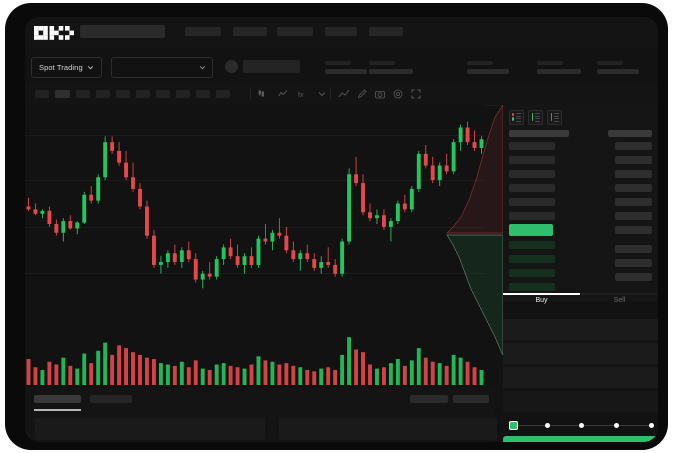 This screenshot has height=453, width=673. I want to click on trade-form-tabs: Buy Sell, so click(580, 305).